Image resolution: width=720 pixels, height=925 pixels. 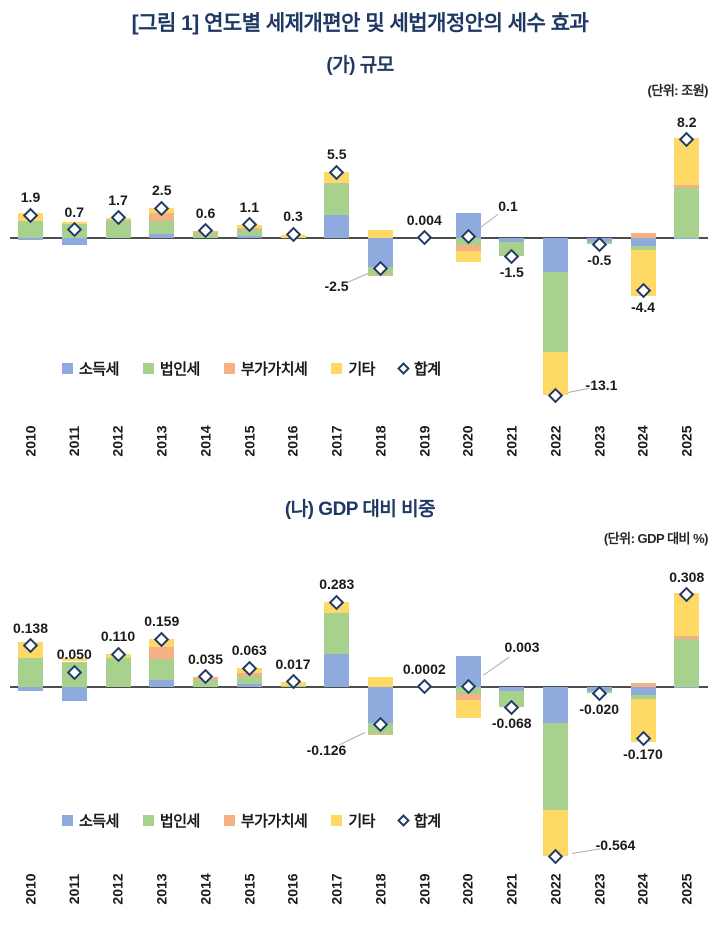 I want to click on year-label-text: 2025, so click(x=686, y=889).